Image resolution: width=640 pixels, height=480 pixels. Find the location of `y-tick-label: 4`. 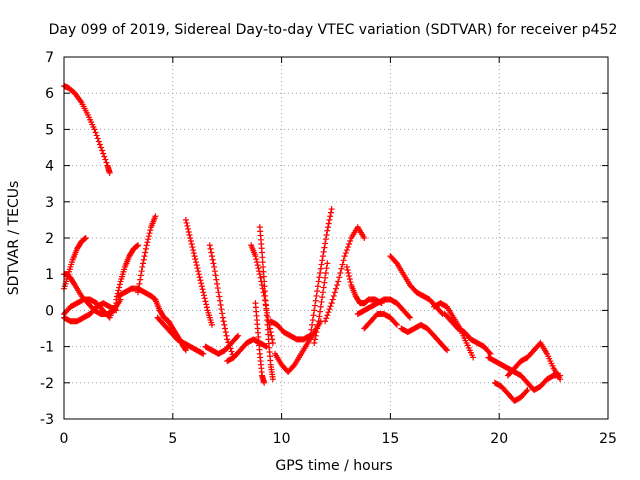

y-tick-label: 4 is located at coordinates (49, 167).